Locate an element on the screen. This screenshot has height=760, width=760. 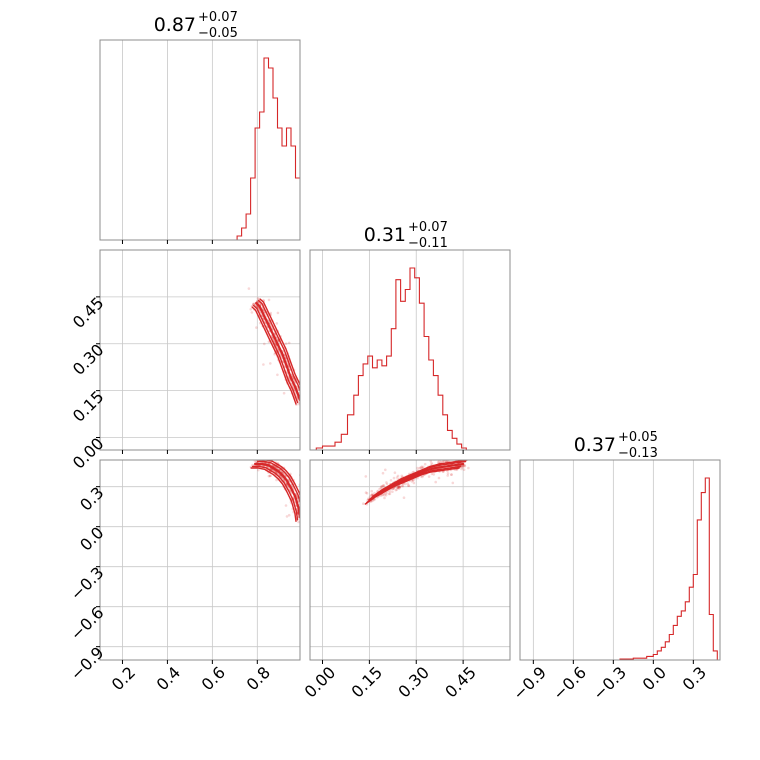
y-tick-label: −0.9 is located at coordinates (87, 663).